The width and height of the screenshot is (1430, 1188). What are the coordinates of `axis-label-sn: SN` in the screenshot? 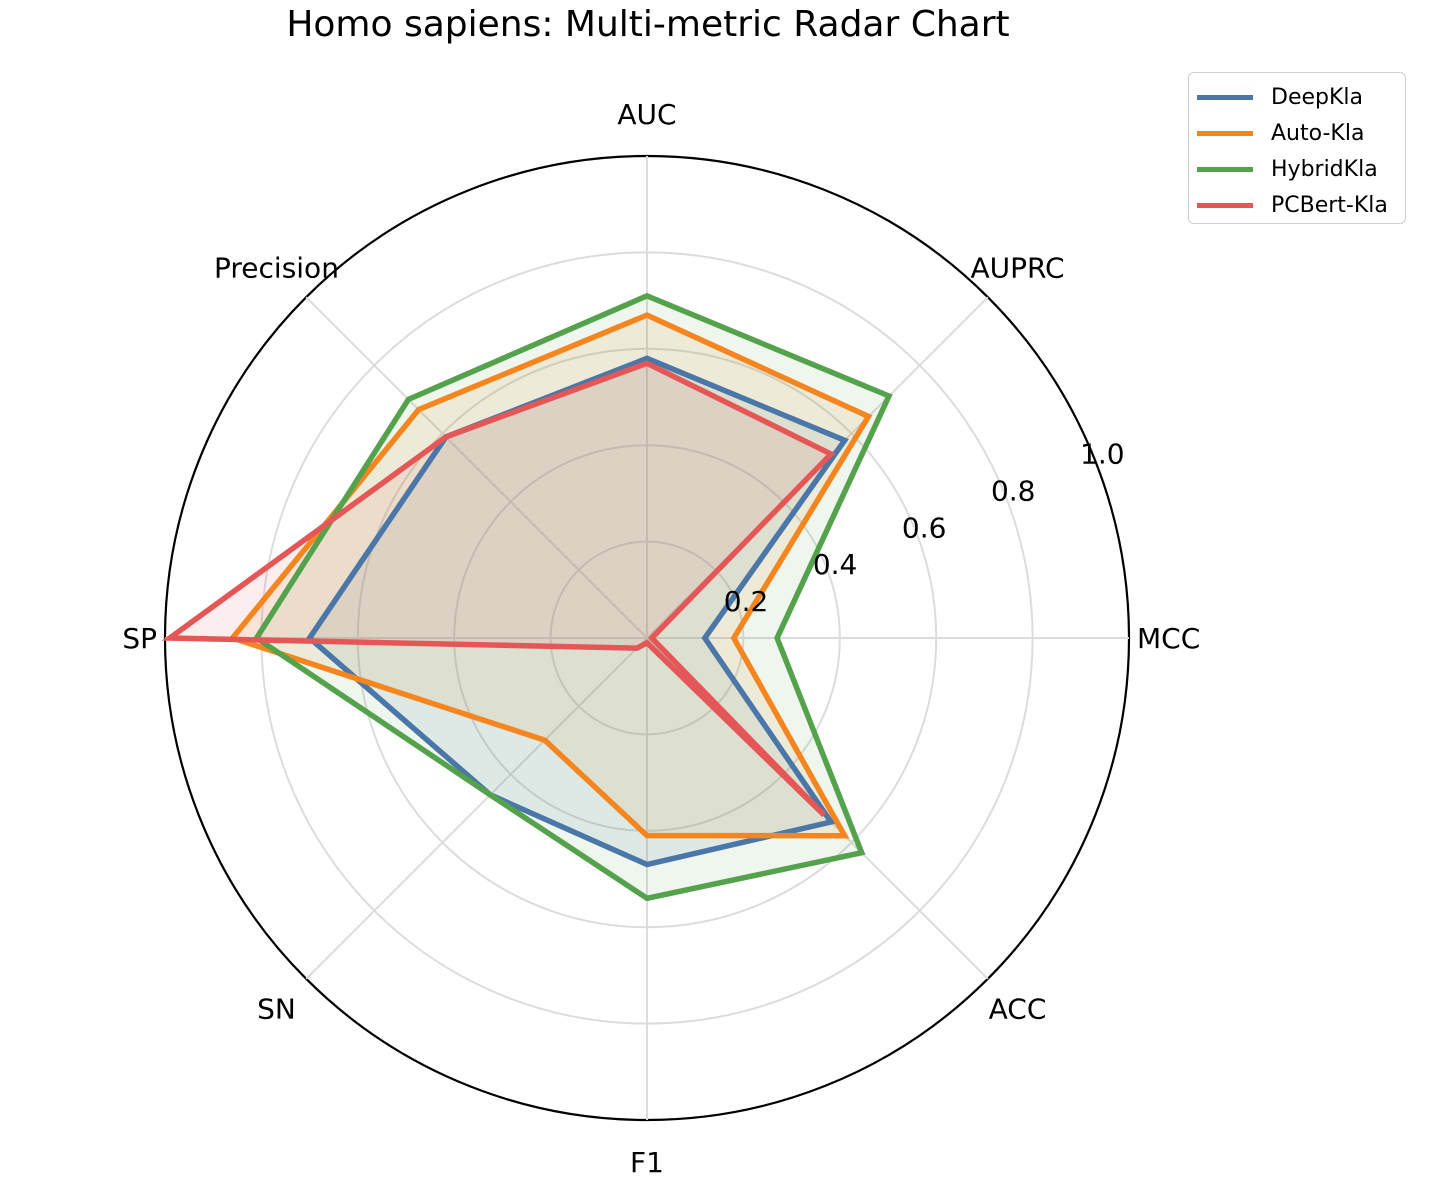 It's located at (276, 1009).